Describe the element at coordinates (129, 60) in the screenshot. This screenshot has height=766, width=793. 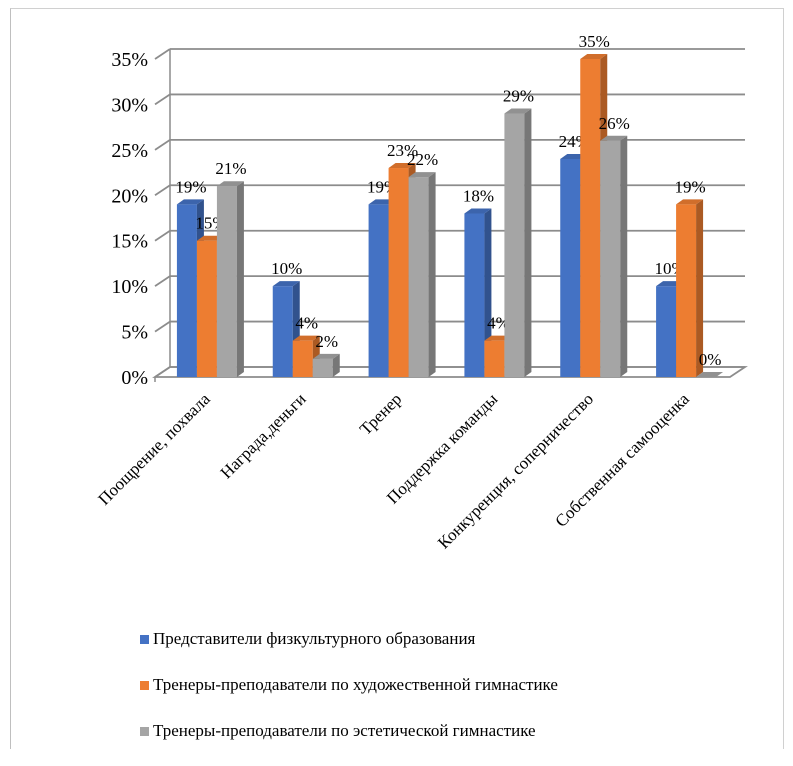
I see `y-tick-label: 35%` at that location.